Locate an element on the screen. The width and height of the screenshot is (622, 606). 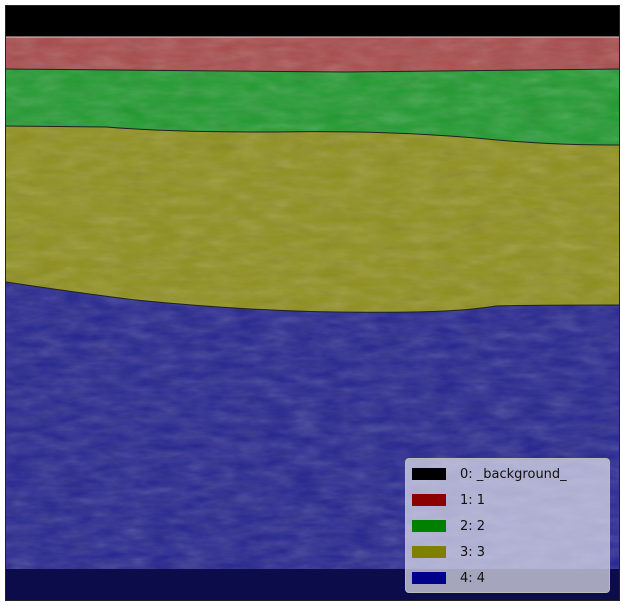
legend: 0: _background_ 1: 1 2: 2 3: 3 4: 4 is located at coordinates (507, 525).